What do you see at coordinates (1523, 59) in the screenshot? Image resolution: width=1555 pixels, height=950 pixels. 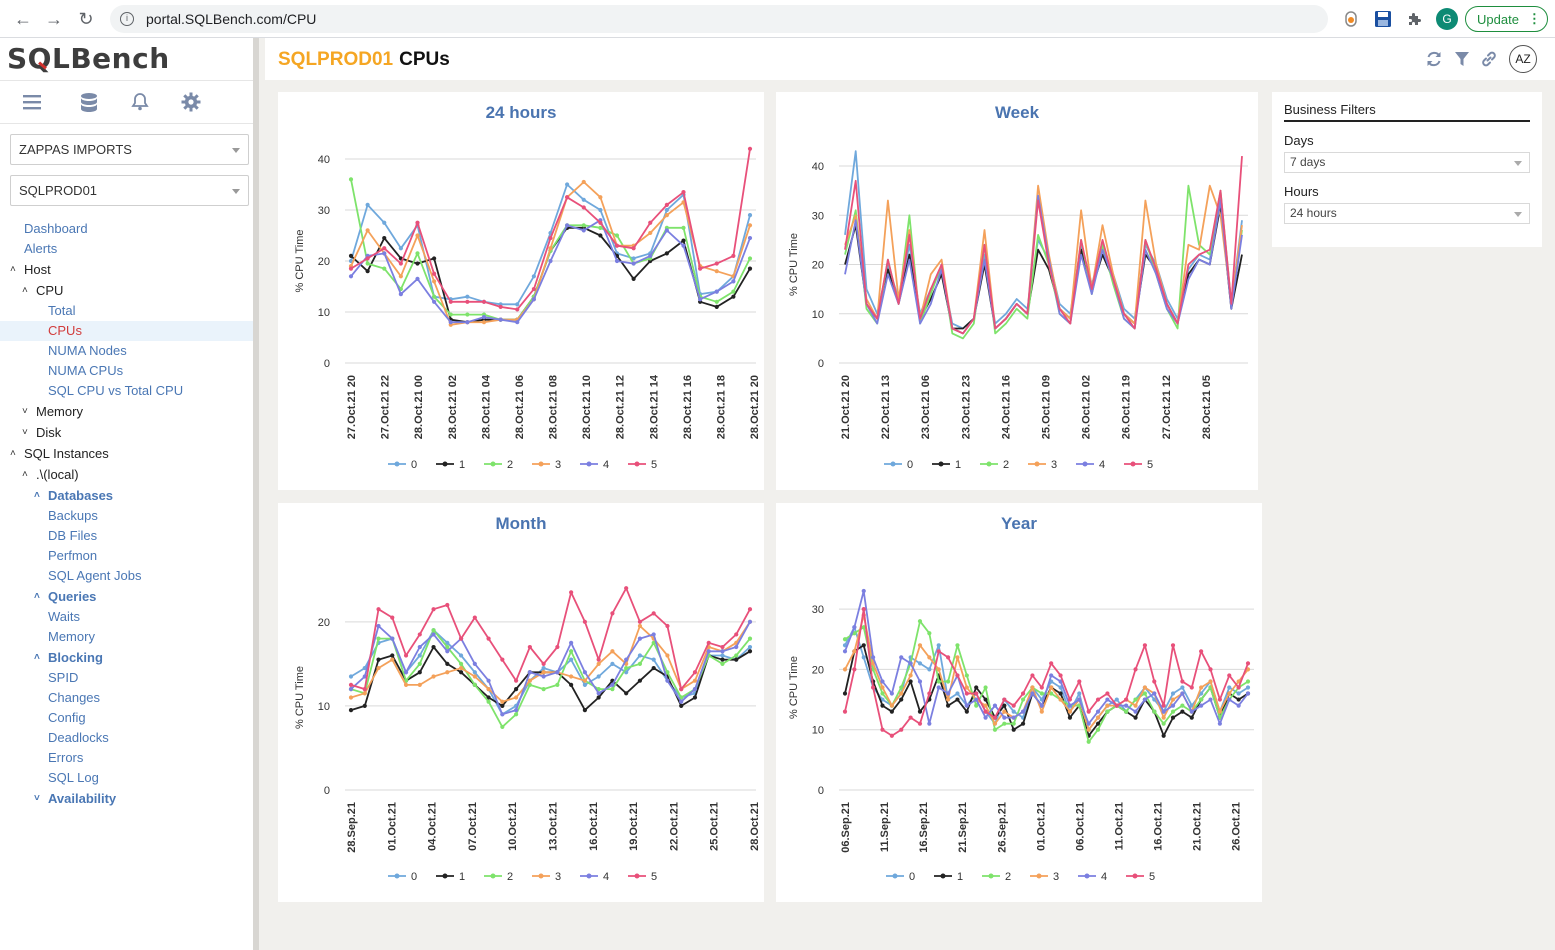 I see `user-avatar: AZ` at bounding box center [1523, 59].